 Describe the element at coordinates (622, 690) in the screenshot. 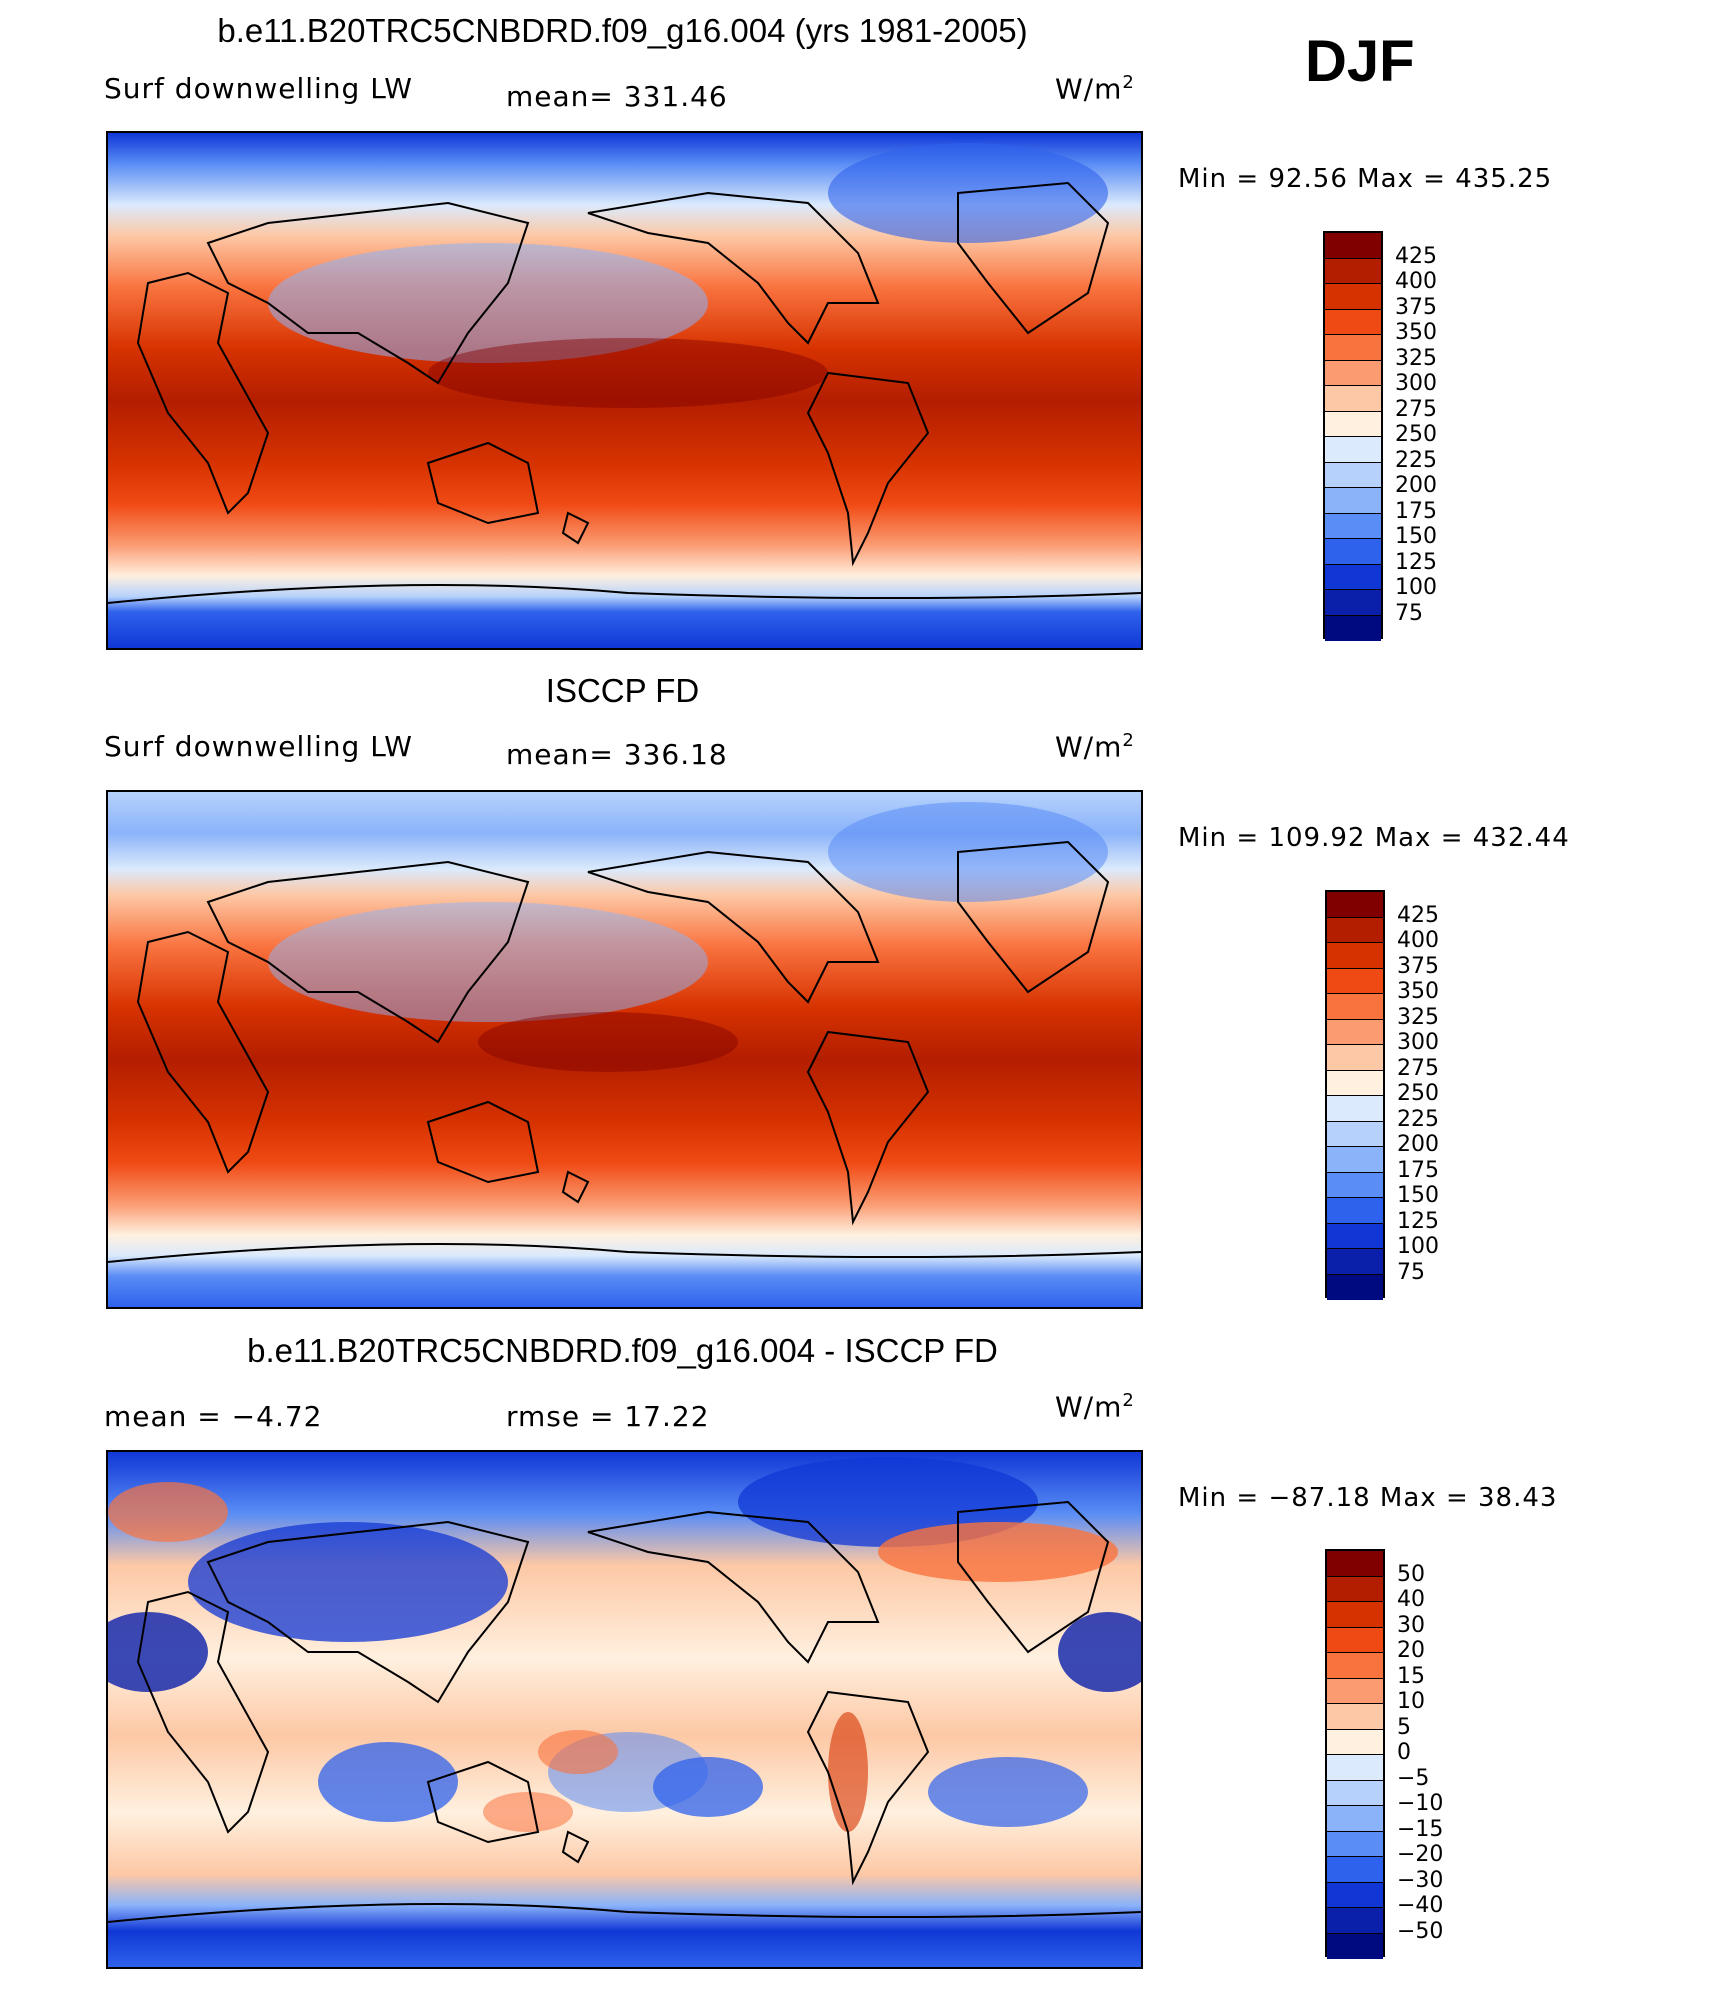

I see `panel-2-title: ISCCP FD` at that location.